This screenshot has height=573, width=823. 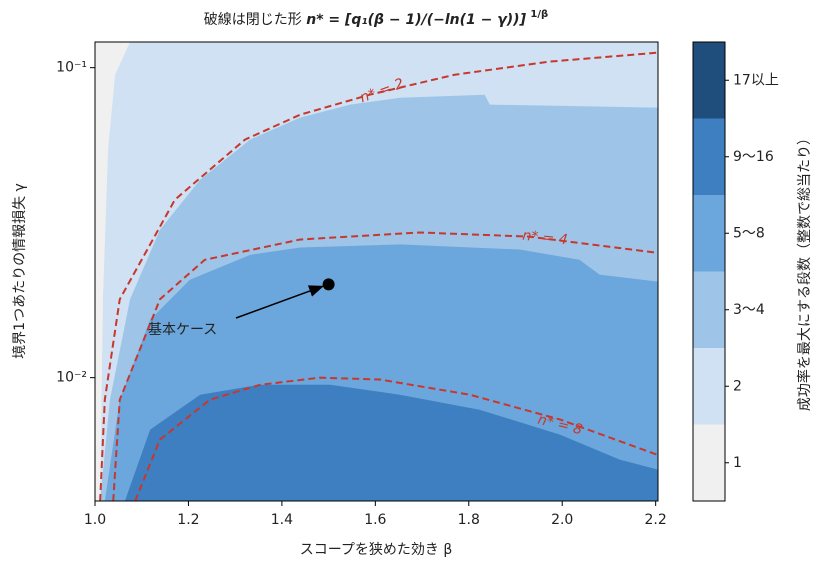 I want to click on annotation-arrow, so click(x=280, y=302).